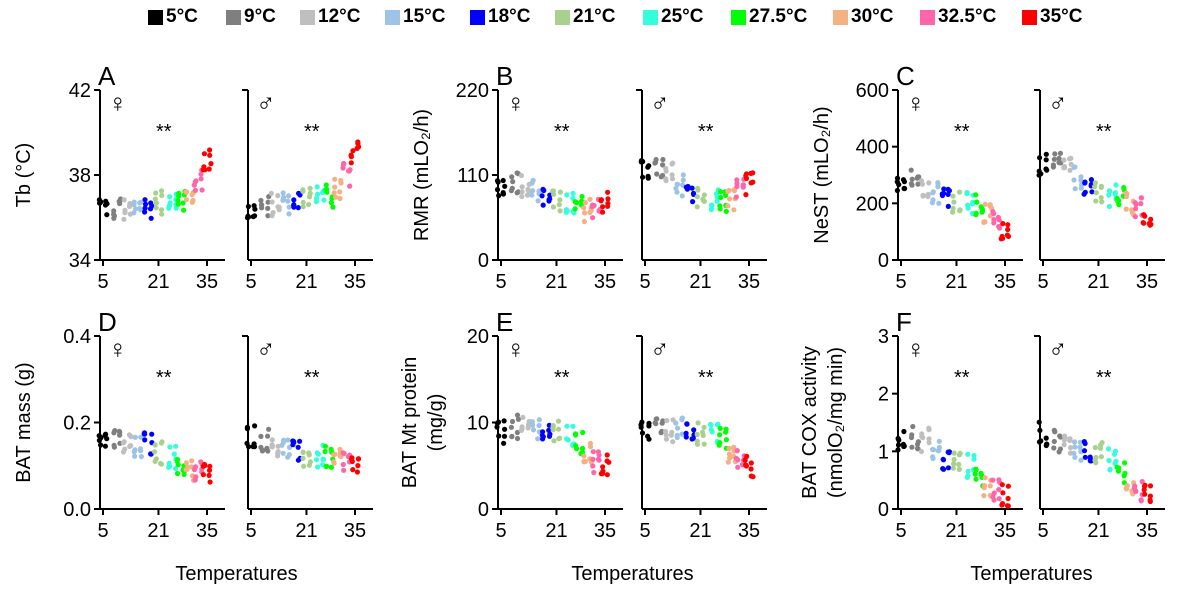 The width and height of the screenshot is (1191, 592). What do you see at coordinates (266, 103) in the screenshot?
I see `male-symbol: ♂` at bounding box center [266, 103].